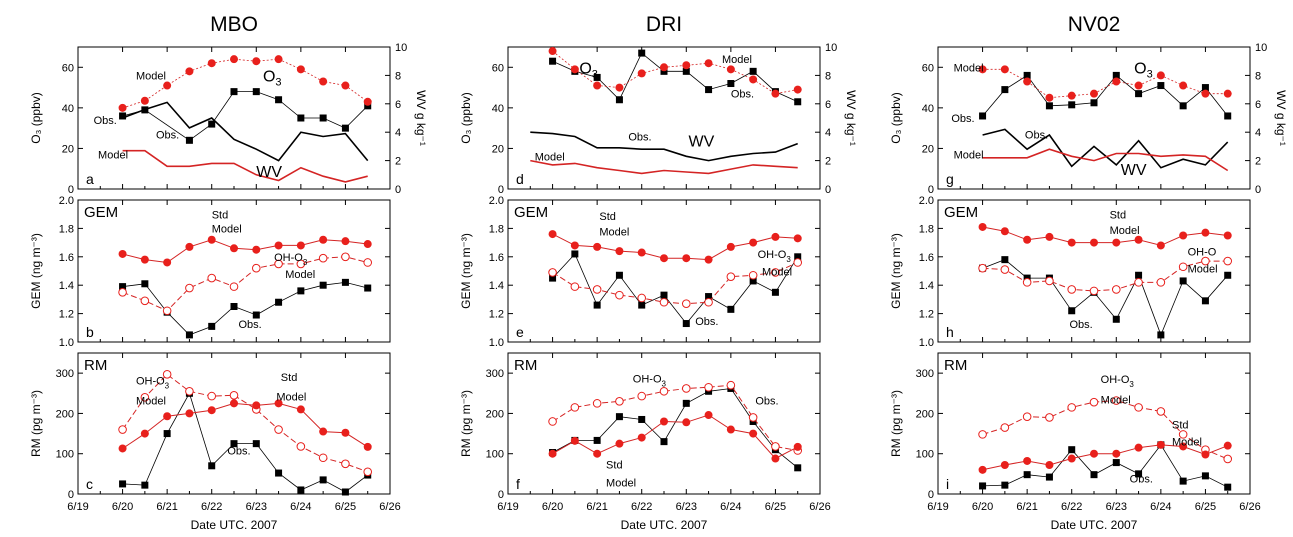  I want to click on y-tick-label-right: 6, so click(1258, 105).